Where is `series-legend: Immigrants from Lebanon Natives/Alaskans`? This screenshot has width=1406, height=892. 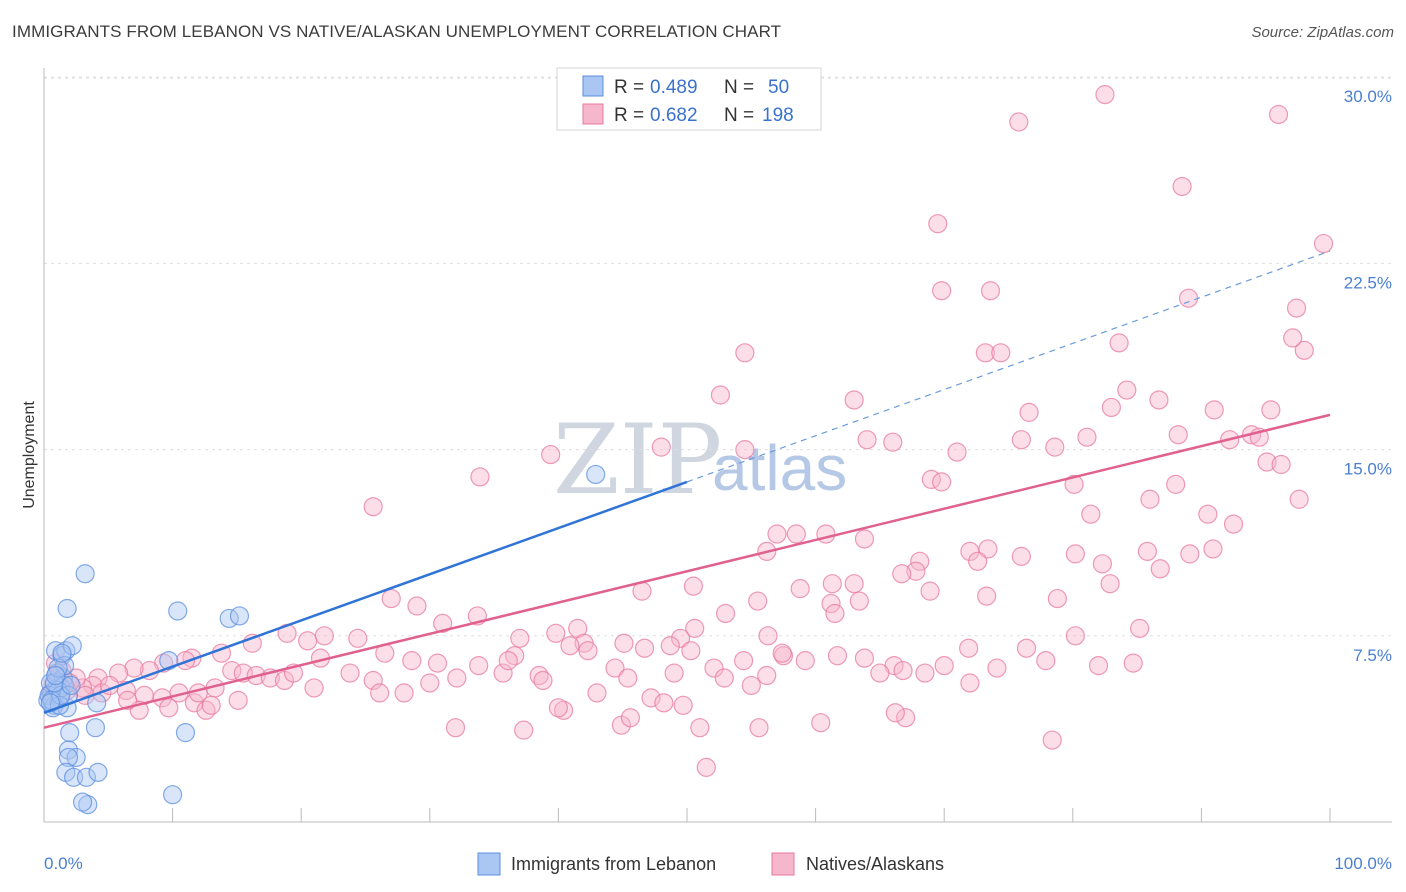 series-legend: Immigrants from Lebanon Natives/Alaskans is located at coordinates (710, 864).